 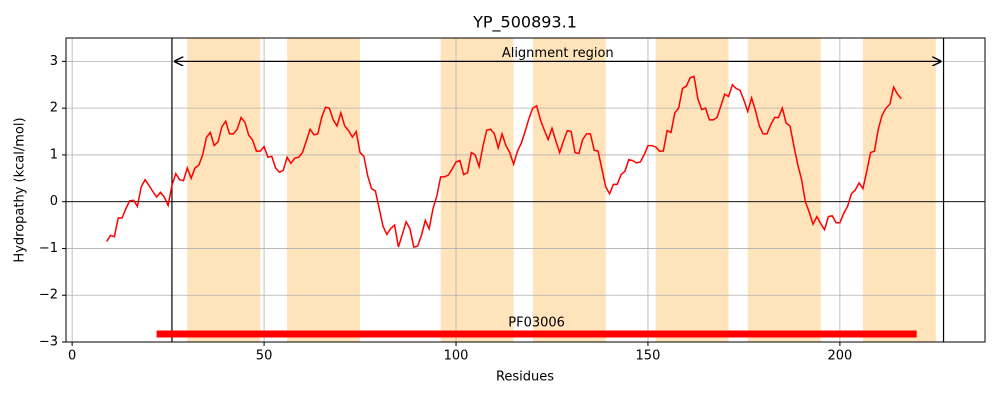 What do you see at coordinates (558, 53) in the screenshot?
I see `annotation-label: Alignment region` at bounding box center [558, 53].